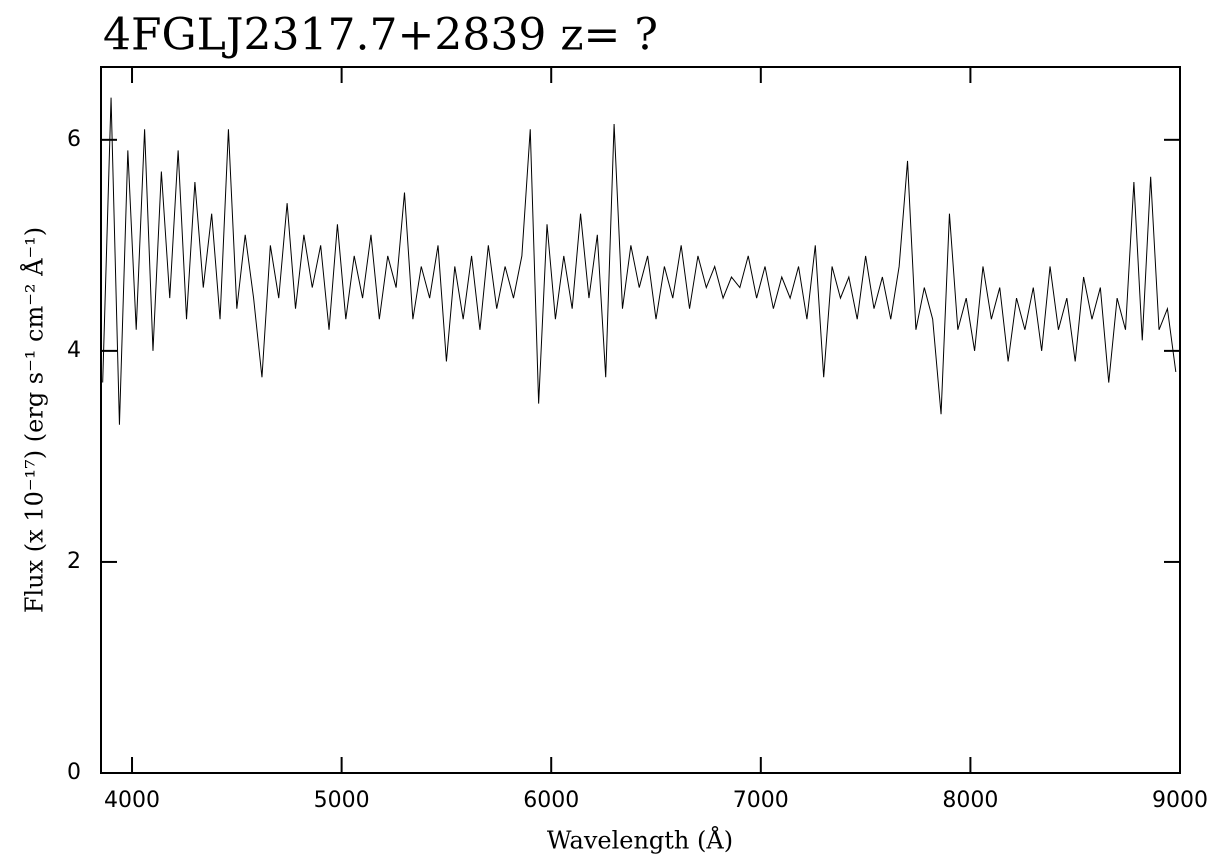 Image resolution: width=1227 pixels, height=864 pixels. Describe the element at coordinates (1180, 800) in the screenshot. I see `x-tick-label: 9000` at that location.